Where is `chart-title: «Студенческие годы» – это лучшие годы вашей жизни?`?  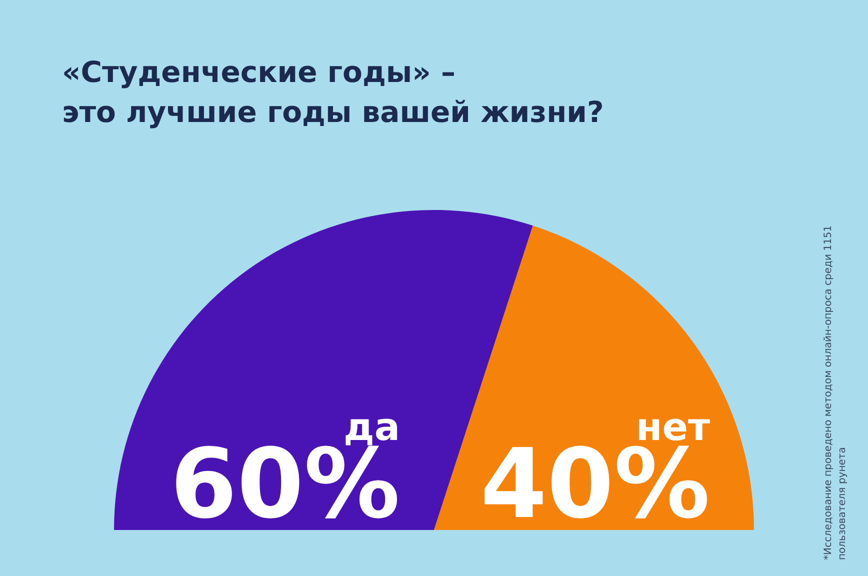 chart-title: «Студенческие годы» – это лучшие годы вашей жизни? is located at coordinates (333, 92).